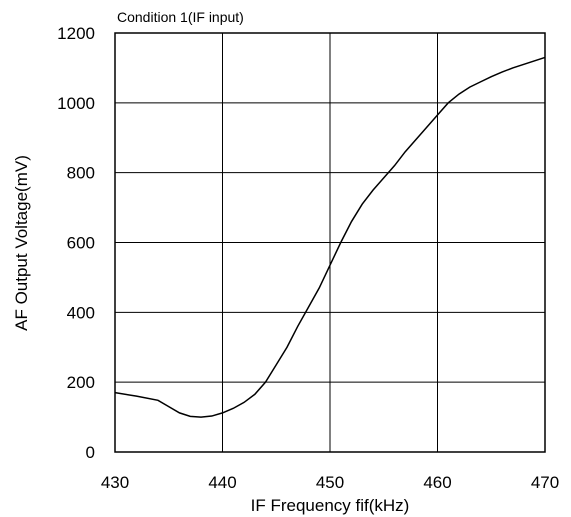 Image resolution: width=571 pixels, height=517 pixels. I want to click on y-axis-label: AF Output Voltage(mV), so click(21, 243).